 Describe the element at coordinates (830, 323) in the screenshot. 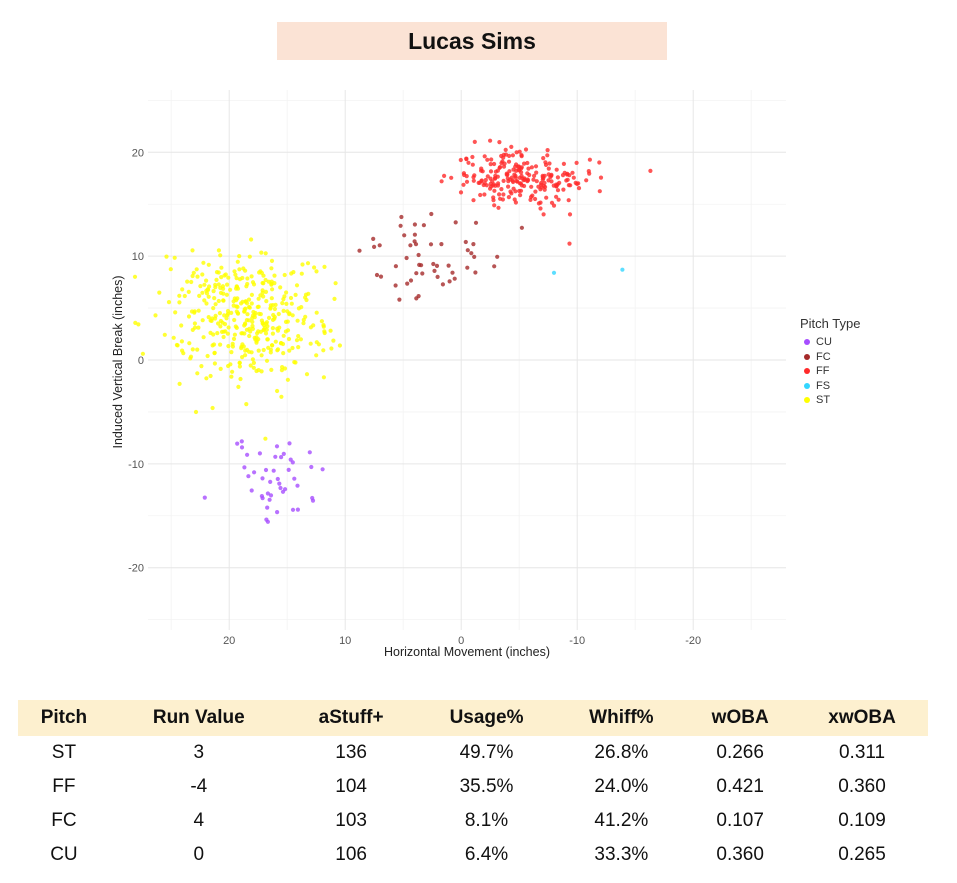

I see `legend-title: Pitch Type` at that location.